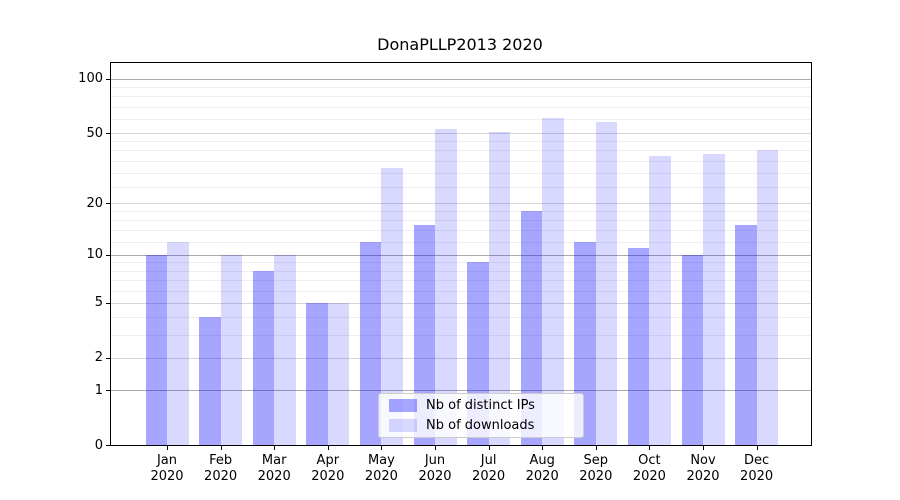  I want to click on x-tick-label-month: Nov, so click(703, 460).